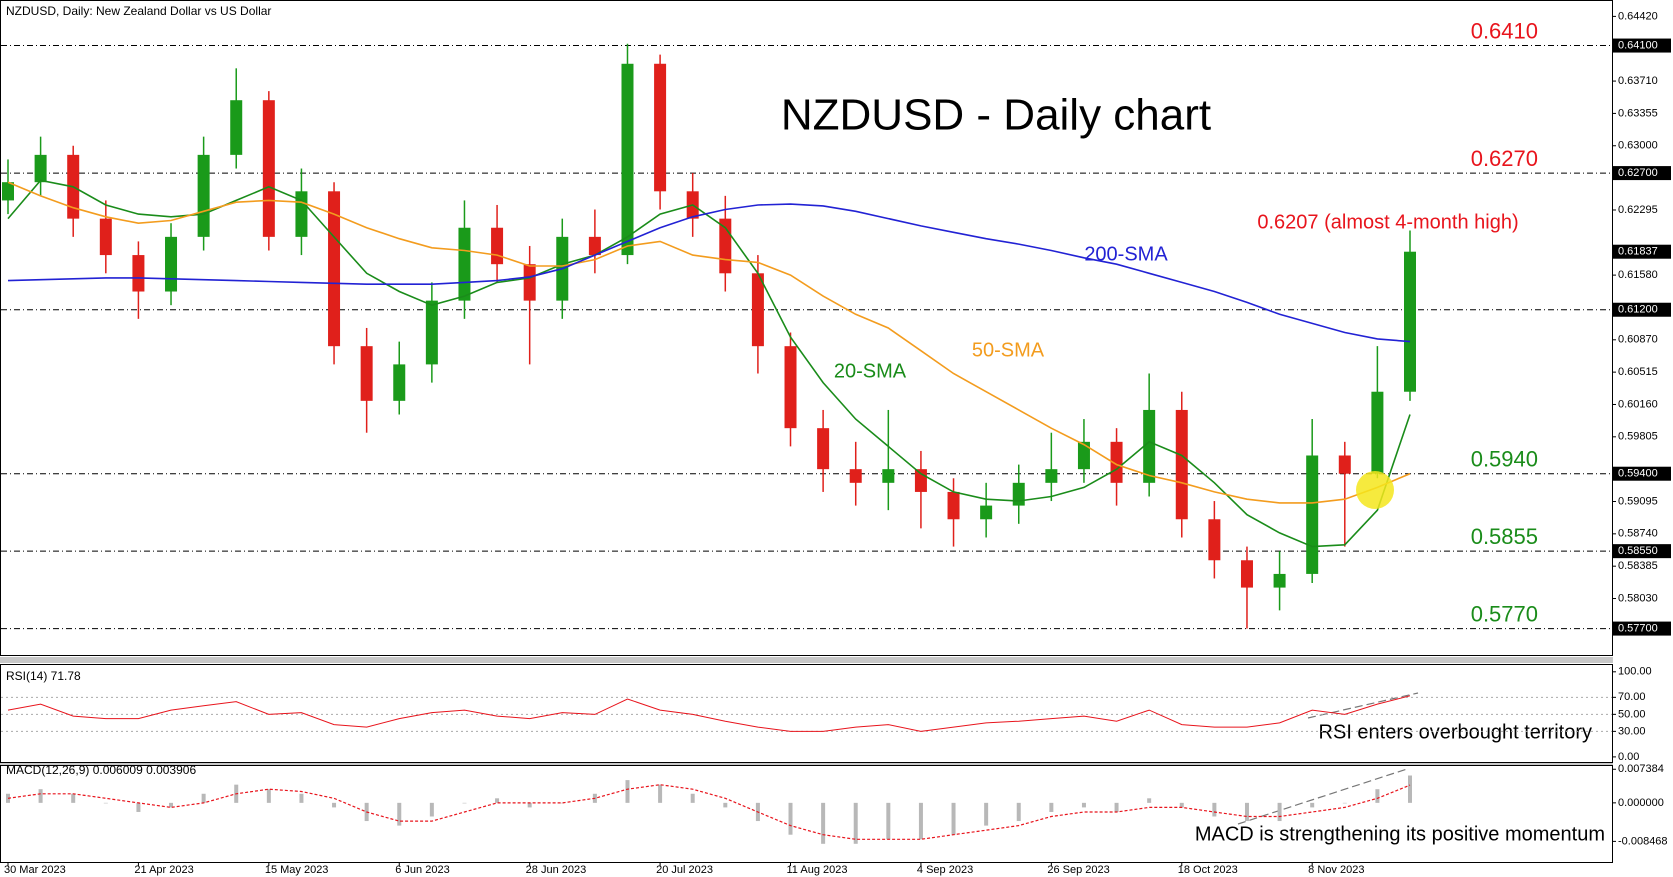 The width and height of the screenshot is (1673, 877). Describe the element at coordinates (1504, 459) in the screenshot. I see `level-annotation: 0.5940` at that location.